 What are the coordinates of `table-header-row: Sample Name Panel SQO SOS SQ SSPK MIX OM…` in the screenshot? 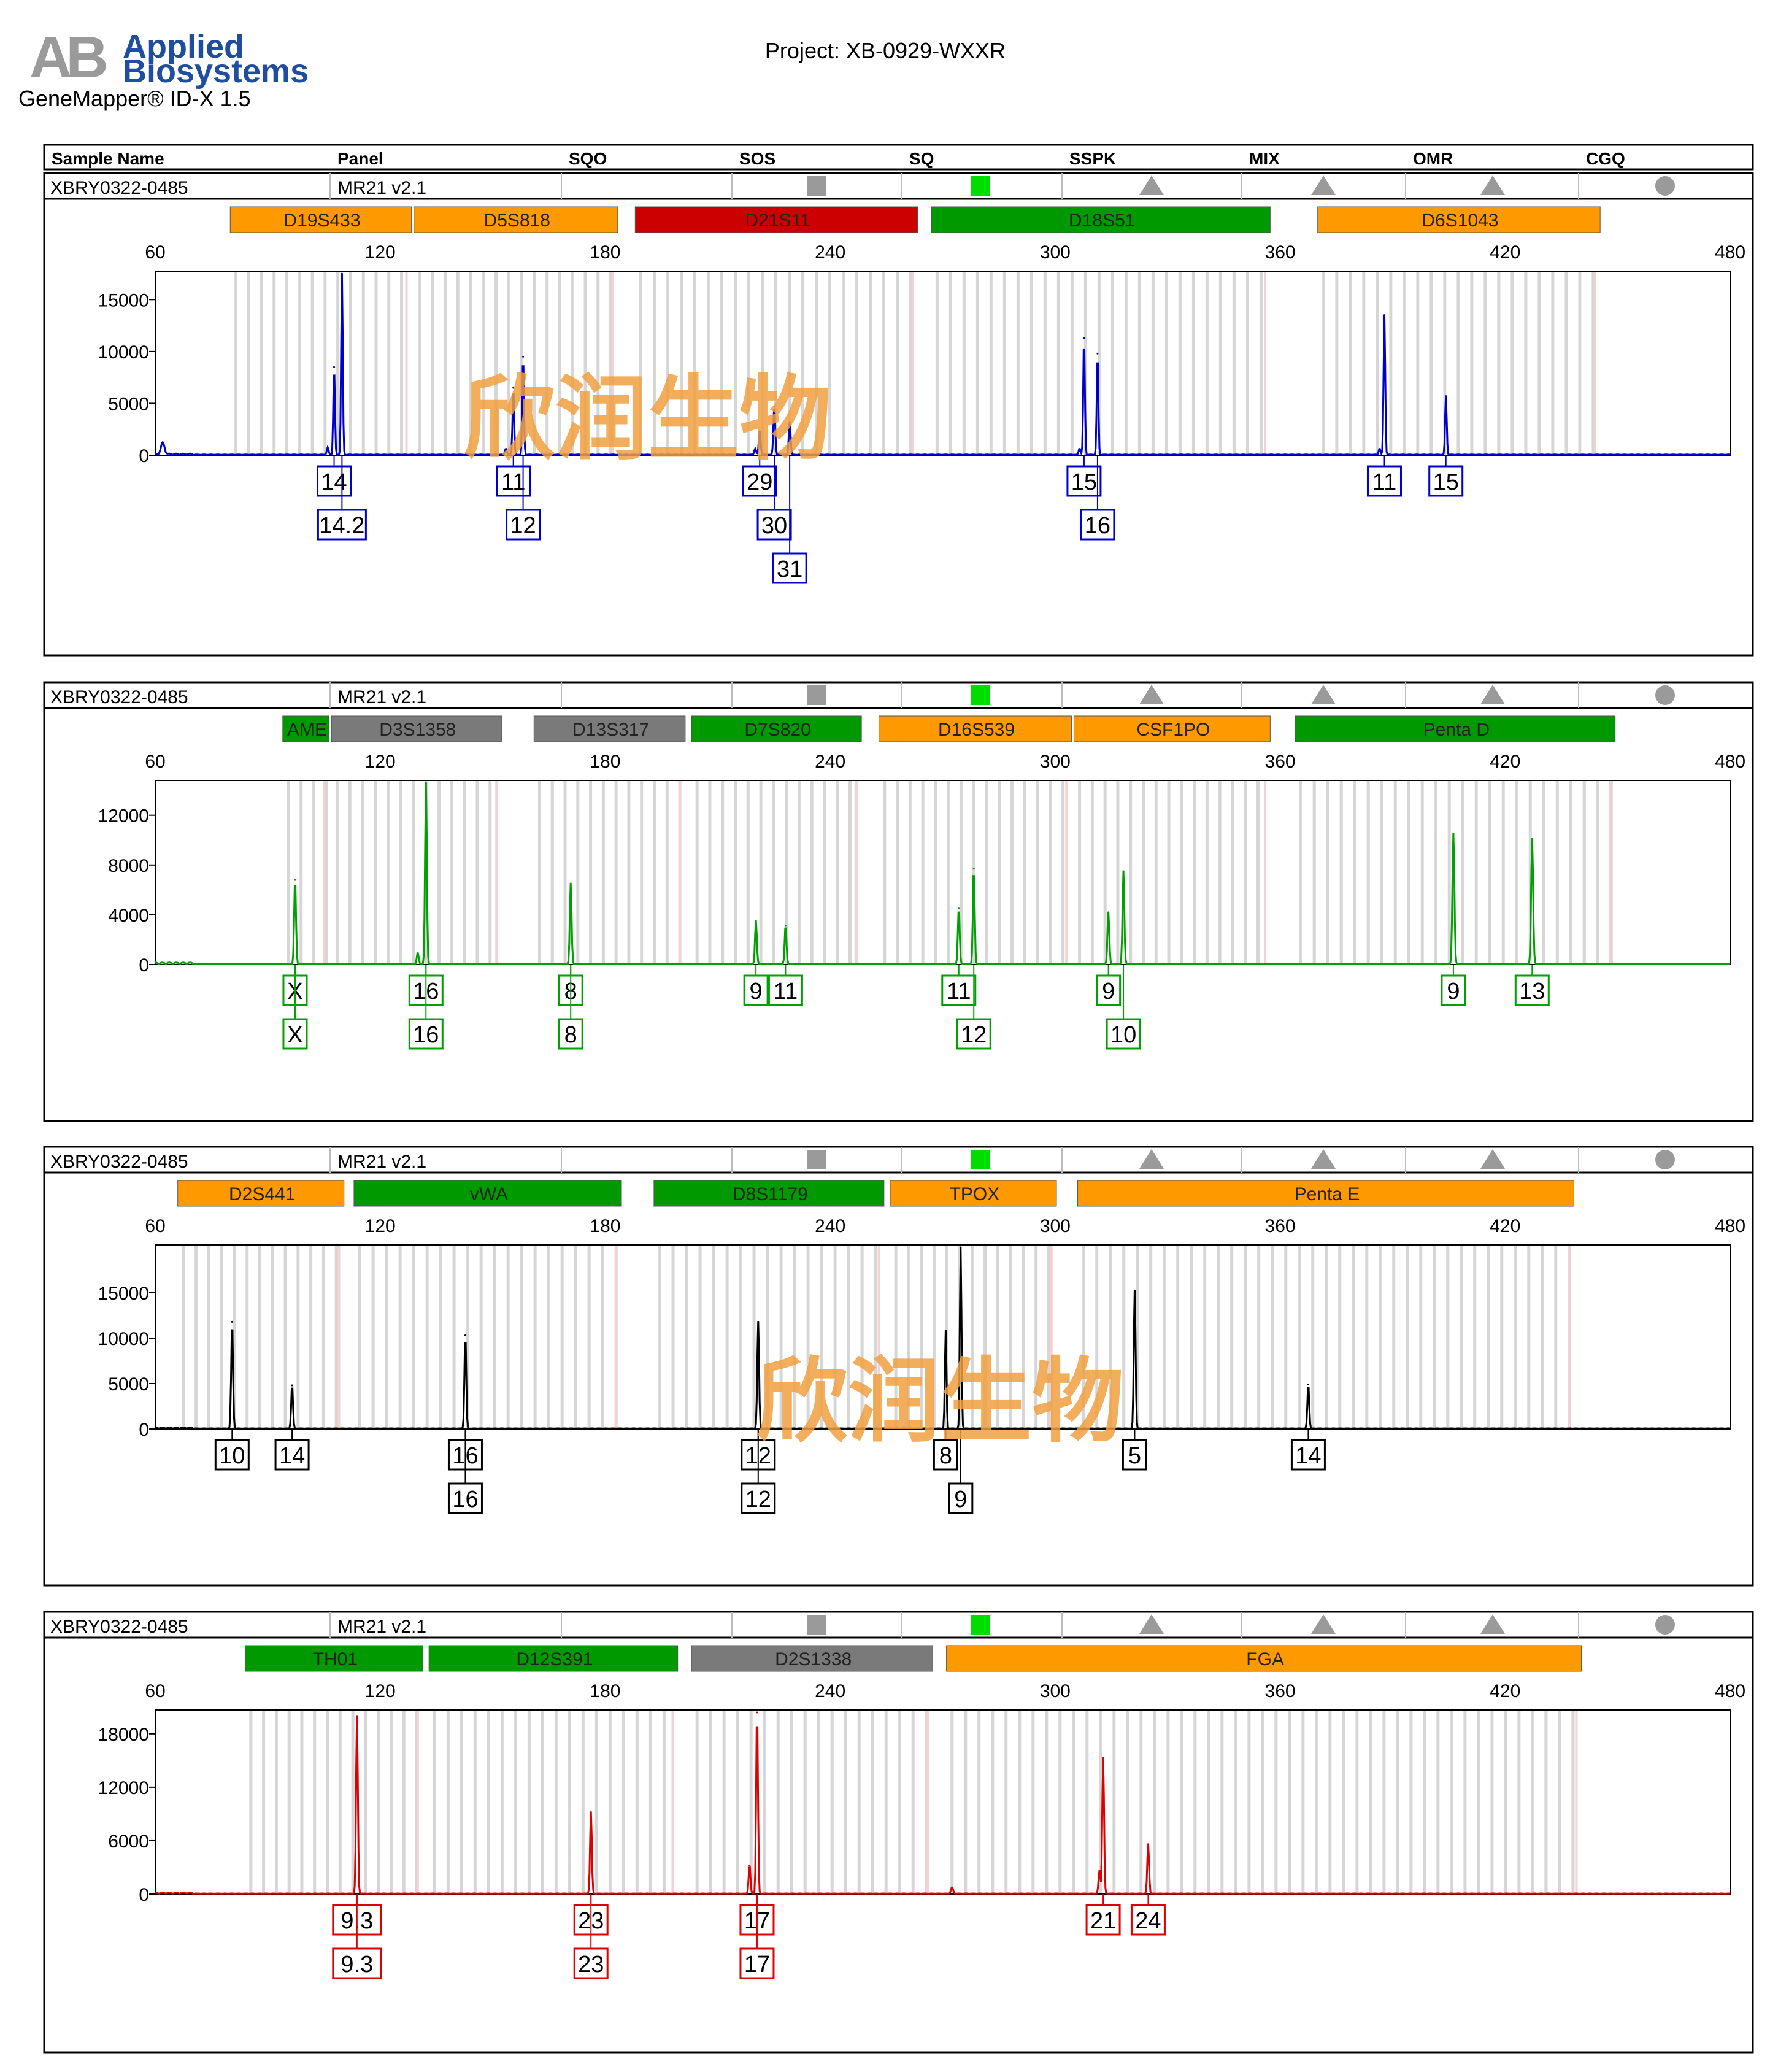 It's located at (898, 157).